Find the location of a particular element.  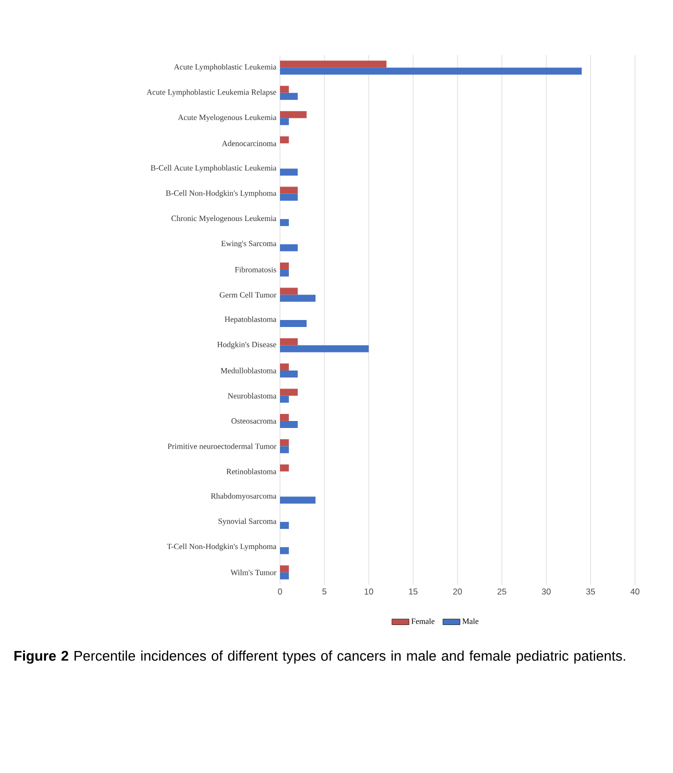

y-tick-label: Fibromatosis is located at coordinates (255, 269).